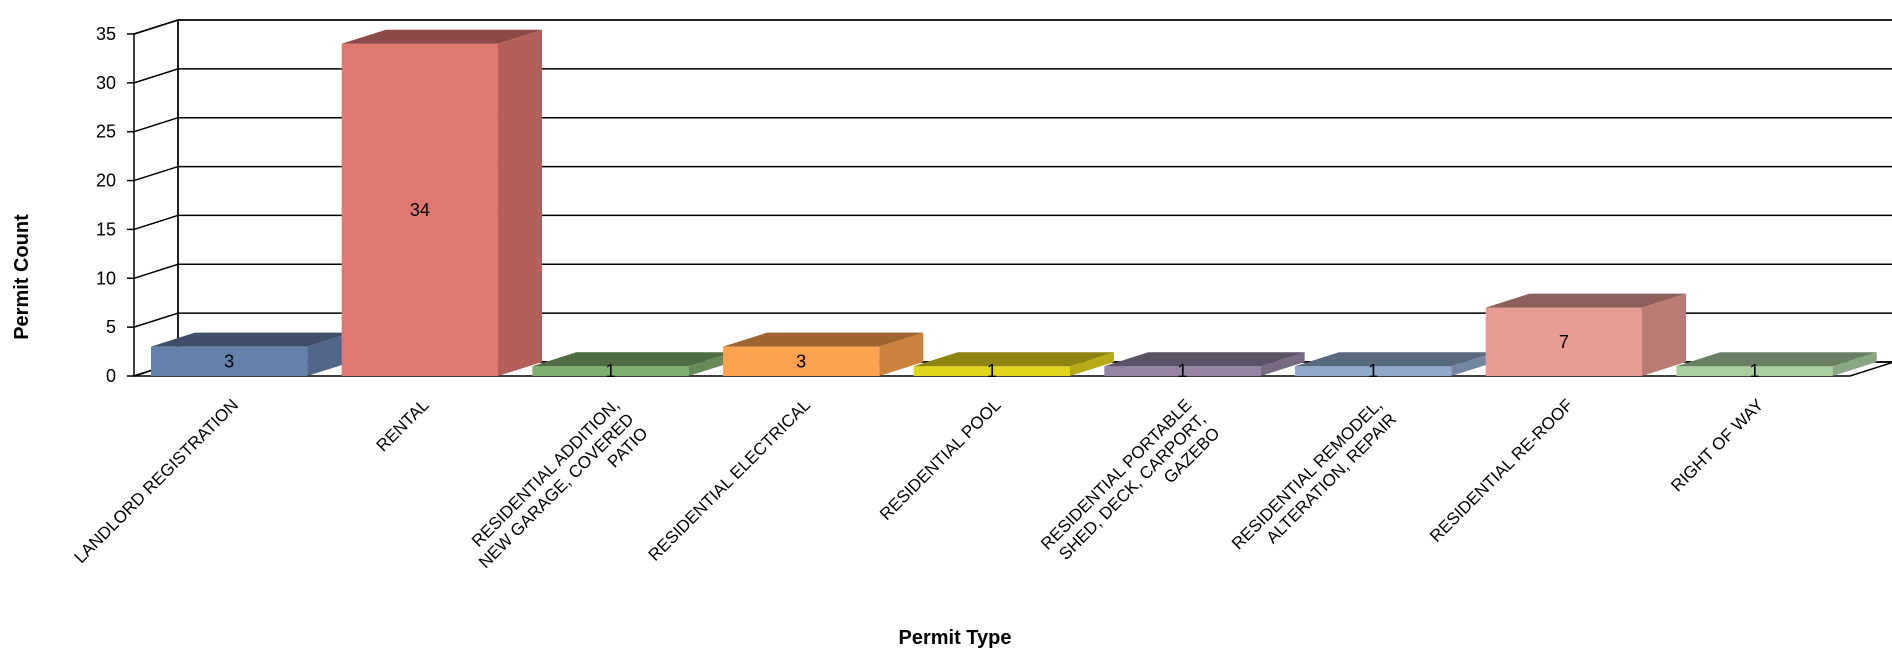 This screenshot has height=652, width=1892. Describe the element at coordinates (106, 278) in the screenshot. I see `y-tick-label: 10` at that location.